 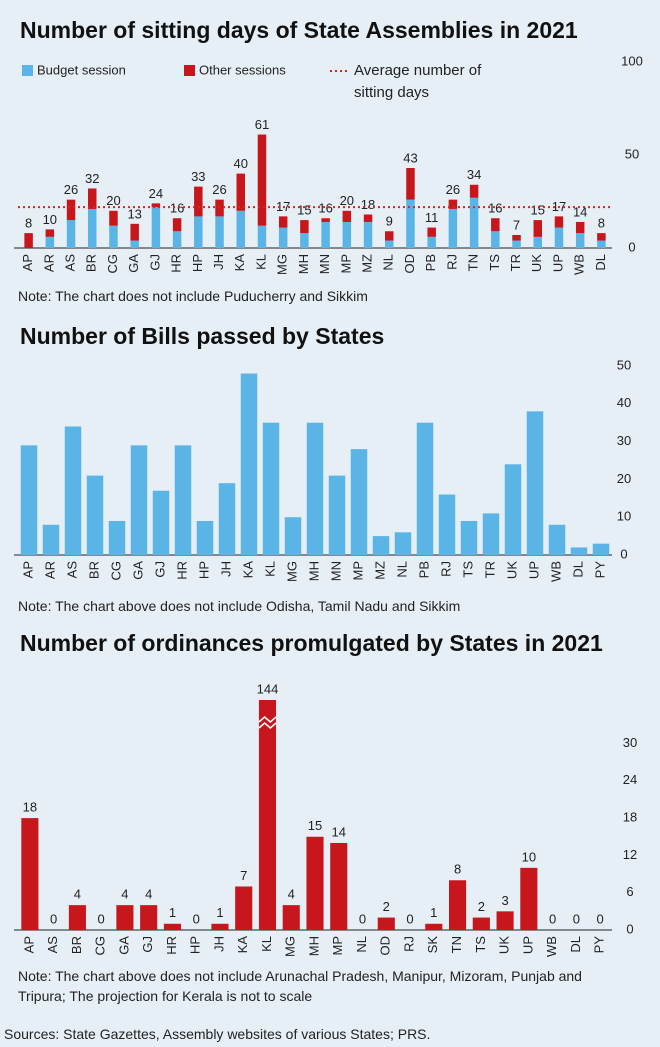 I want to click on total-label: 26, so click(x=71, y=189).